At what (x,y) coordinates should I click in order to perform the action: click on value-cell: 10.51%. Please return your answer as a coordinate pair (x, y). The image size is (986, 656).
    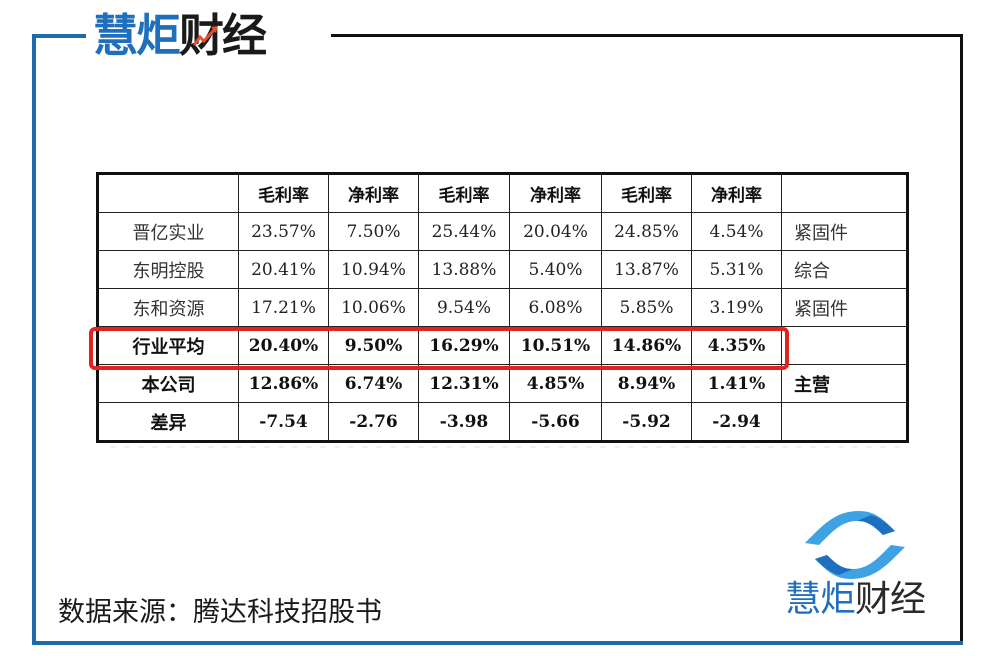
    Looking at the image, I should click on (555, 345).